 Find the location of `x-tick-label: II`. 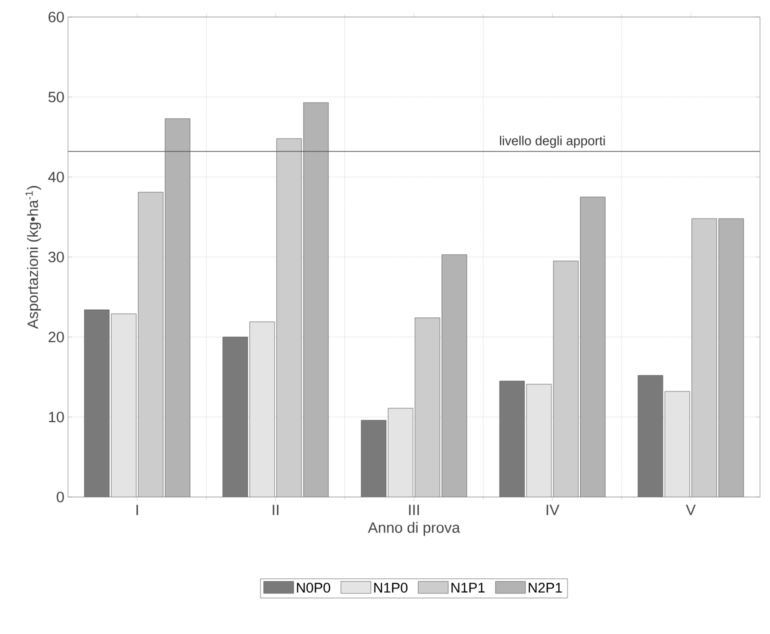

x-tick-label: II is located at coordinates (275, 510).